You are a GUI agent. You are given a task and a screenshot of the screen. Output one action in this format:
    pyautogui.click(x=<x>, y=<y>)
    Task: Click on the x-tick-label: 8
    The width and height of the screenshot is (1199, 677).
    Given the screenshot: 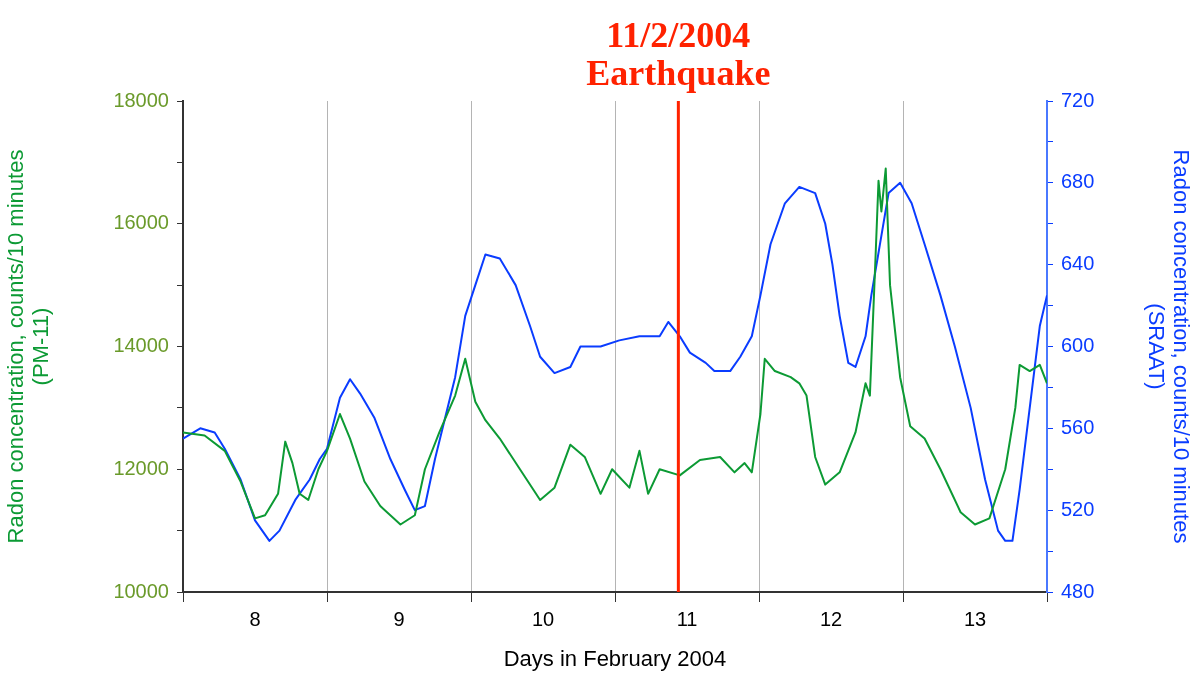 What is the action you would take?
    pyautogui.click(x=255, y=618)
    